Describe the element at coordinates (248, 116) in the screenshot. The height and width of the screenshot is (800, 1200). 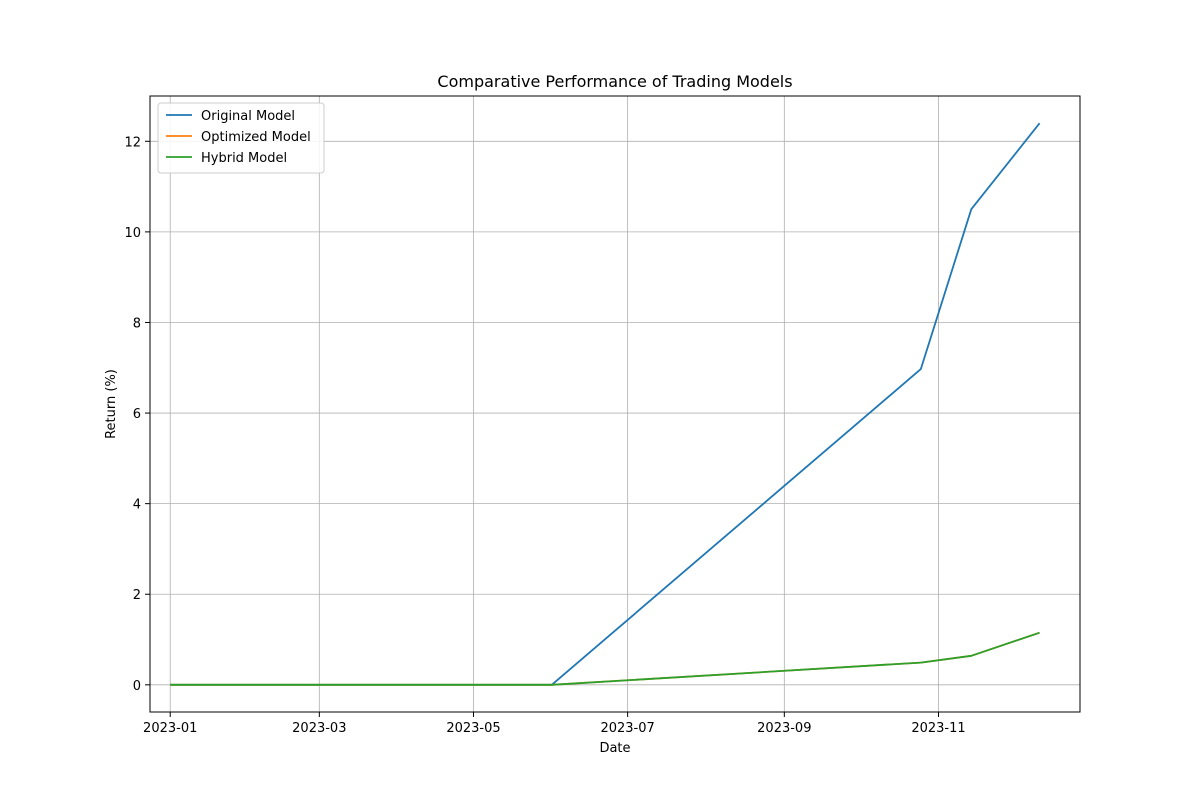
I see `legend-label-original-model: Original Model` at that location.